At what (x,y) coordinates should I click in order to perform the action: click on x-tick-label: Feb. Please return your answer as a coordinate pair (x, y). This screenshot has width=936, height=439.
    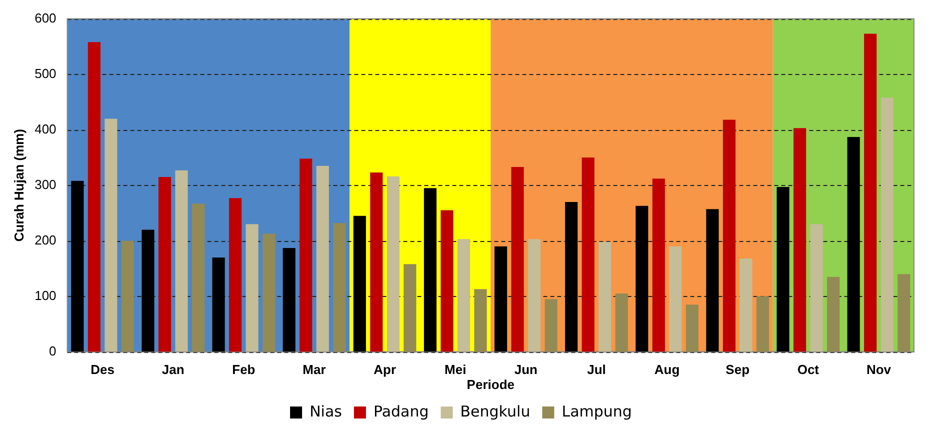
    Looking at the image, I should click on (244, 370).